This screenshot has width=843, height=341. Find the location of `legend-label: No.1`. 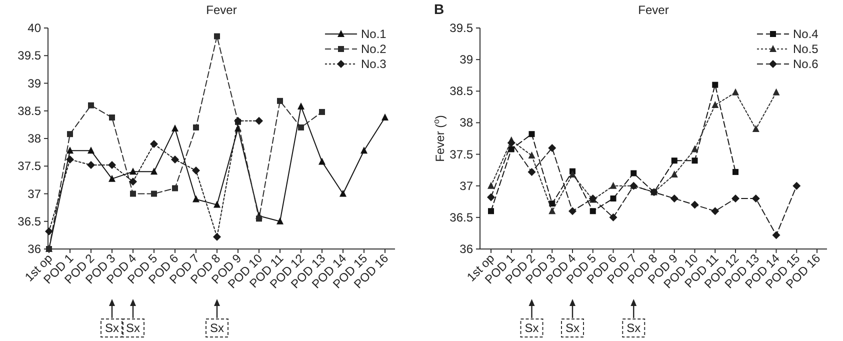

legend-label: No.1 is located at coordinates (374, 34).